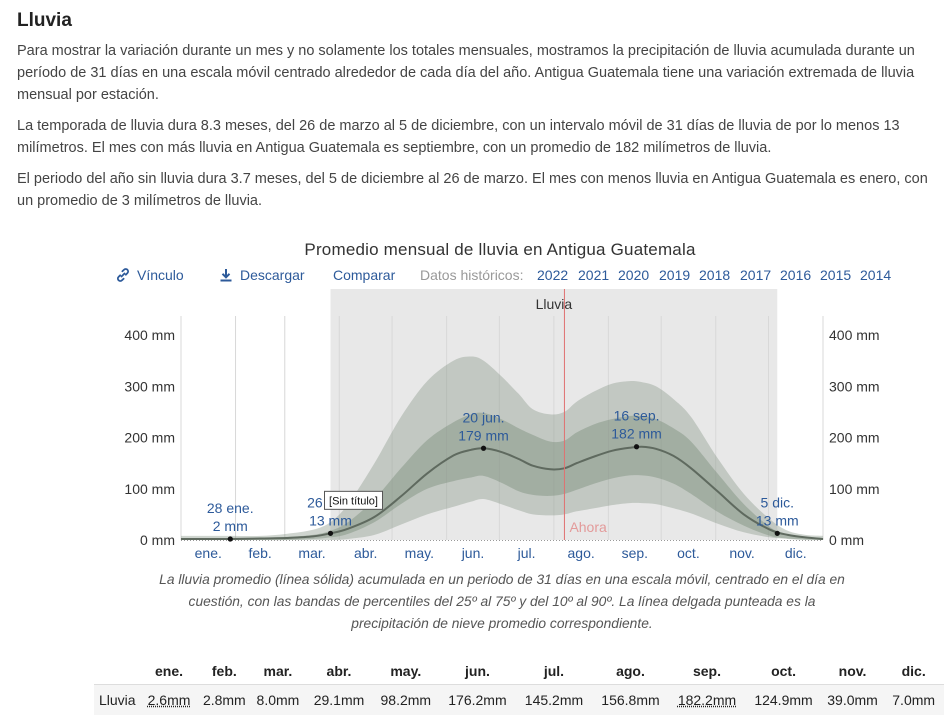 The image size is (944, 719). I want to click on table-header: dic., so click(913, 671).